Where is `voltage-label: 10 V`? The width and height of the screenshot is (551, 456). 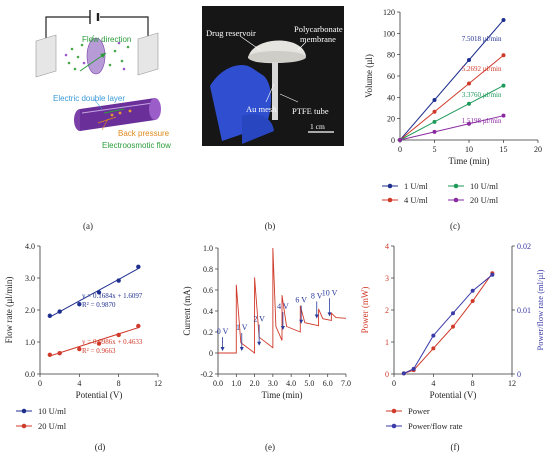 voltage-label: 10 V is located at coordinates (330, 292).